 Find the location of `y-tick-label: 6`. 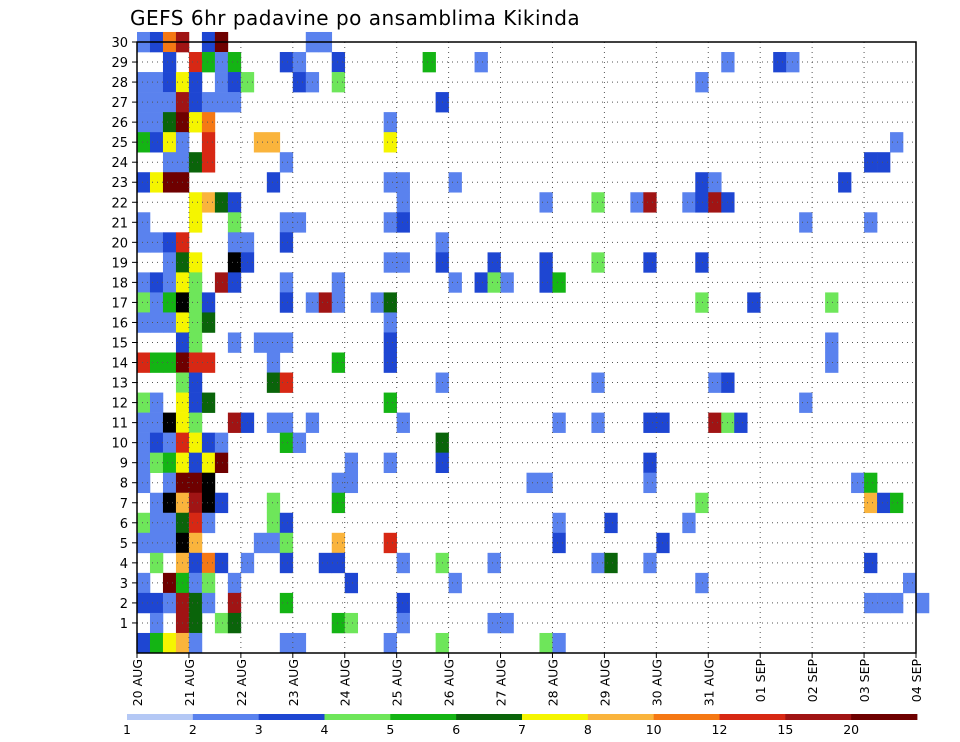

y-tick-label: 6 is located at coordinates (124, 524).